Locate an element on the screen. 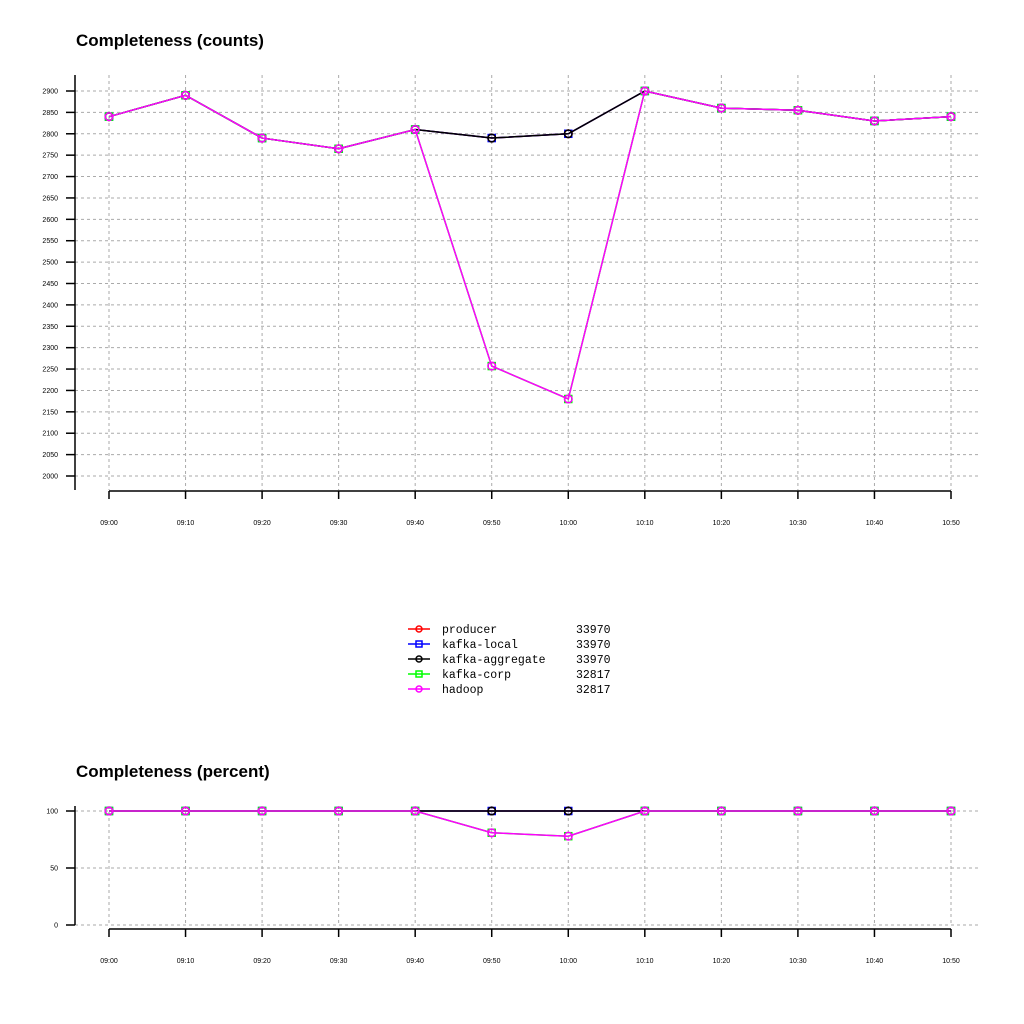  x-tick-label: 09:20 is located at coordinates (262, 961).